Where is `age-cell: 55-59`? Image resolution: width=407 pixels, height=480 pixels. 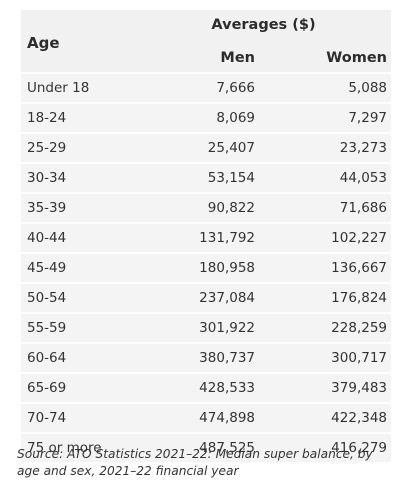
age-cell: 55-59 is located at coordinates (47, 328).